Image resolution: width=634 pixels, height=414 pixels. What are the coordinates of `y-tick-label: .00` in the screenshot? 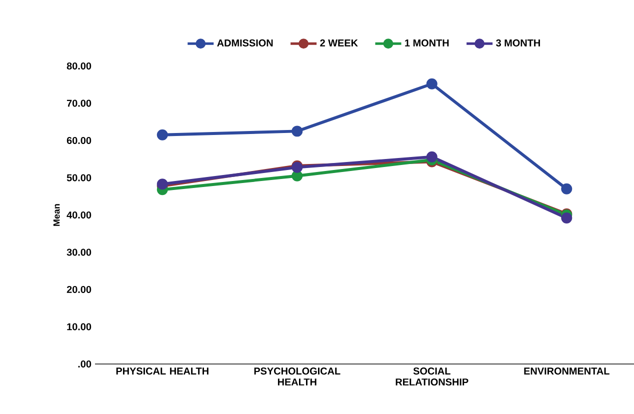 It's located at (85, 364).